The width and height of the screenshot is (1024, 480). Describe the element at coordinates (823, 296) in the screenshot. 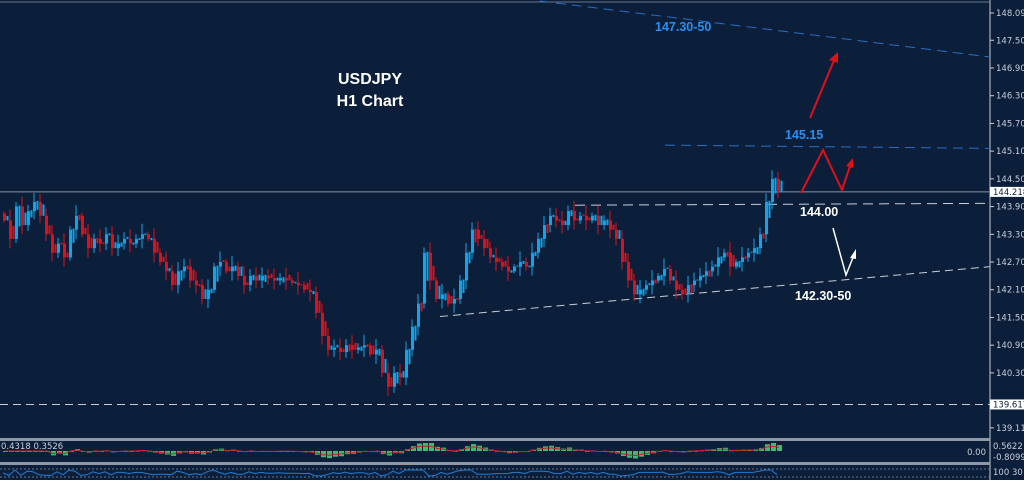

I see `label-trend-support: 142.30-50` at that location.